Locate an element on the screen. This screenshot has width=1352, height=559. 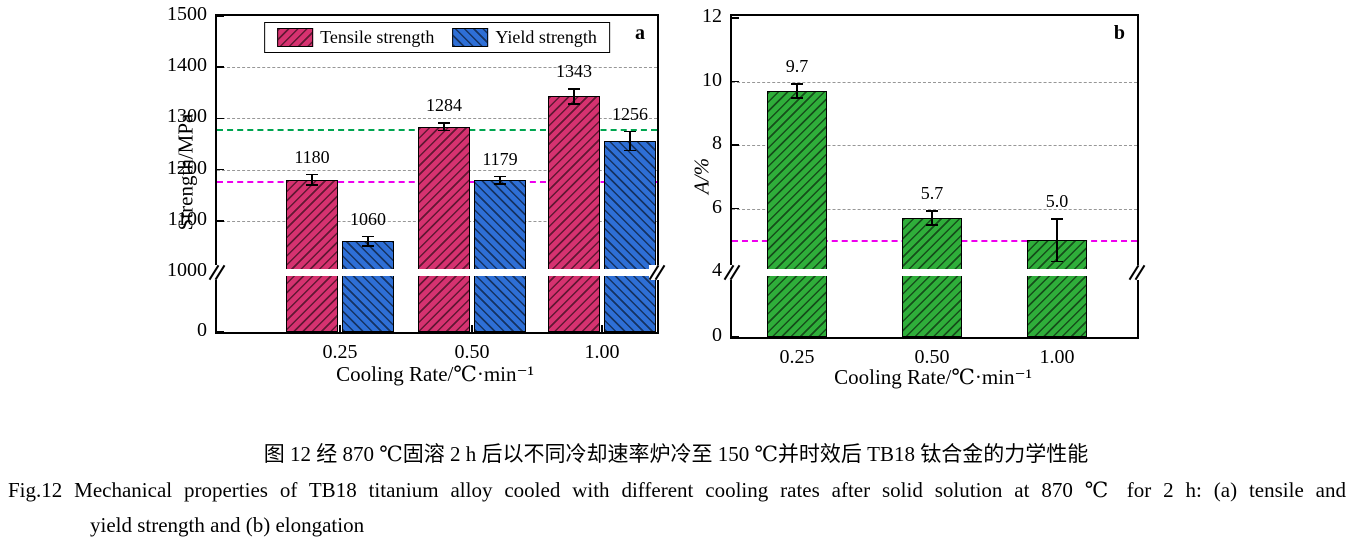
y-axis-label-a: Strength/MPa is located at coordinates (185, 172).